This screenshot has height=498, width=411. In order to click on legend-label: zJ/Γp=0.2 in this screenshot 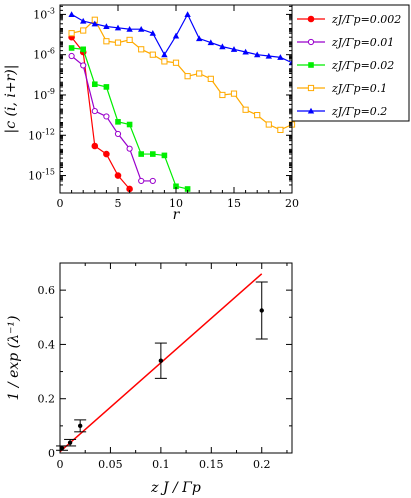, I will do `click(359, 111)`.